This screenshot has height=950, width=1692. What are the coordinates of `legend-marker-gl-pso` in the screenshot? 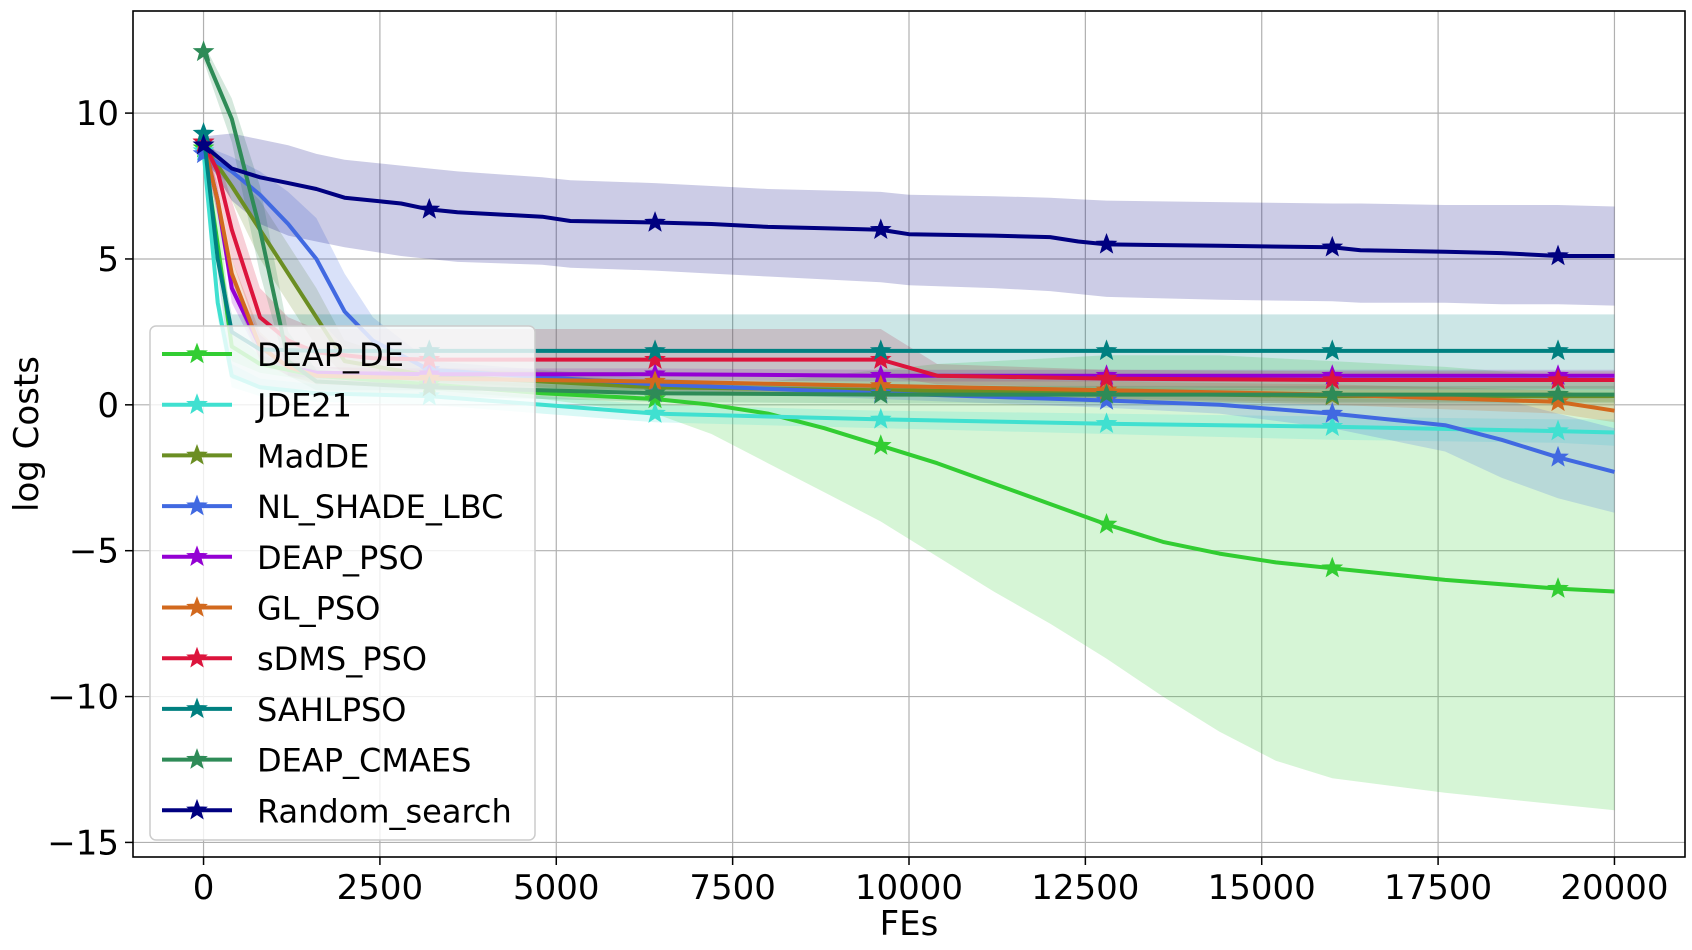 It's located at (197, 606).